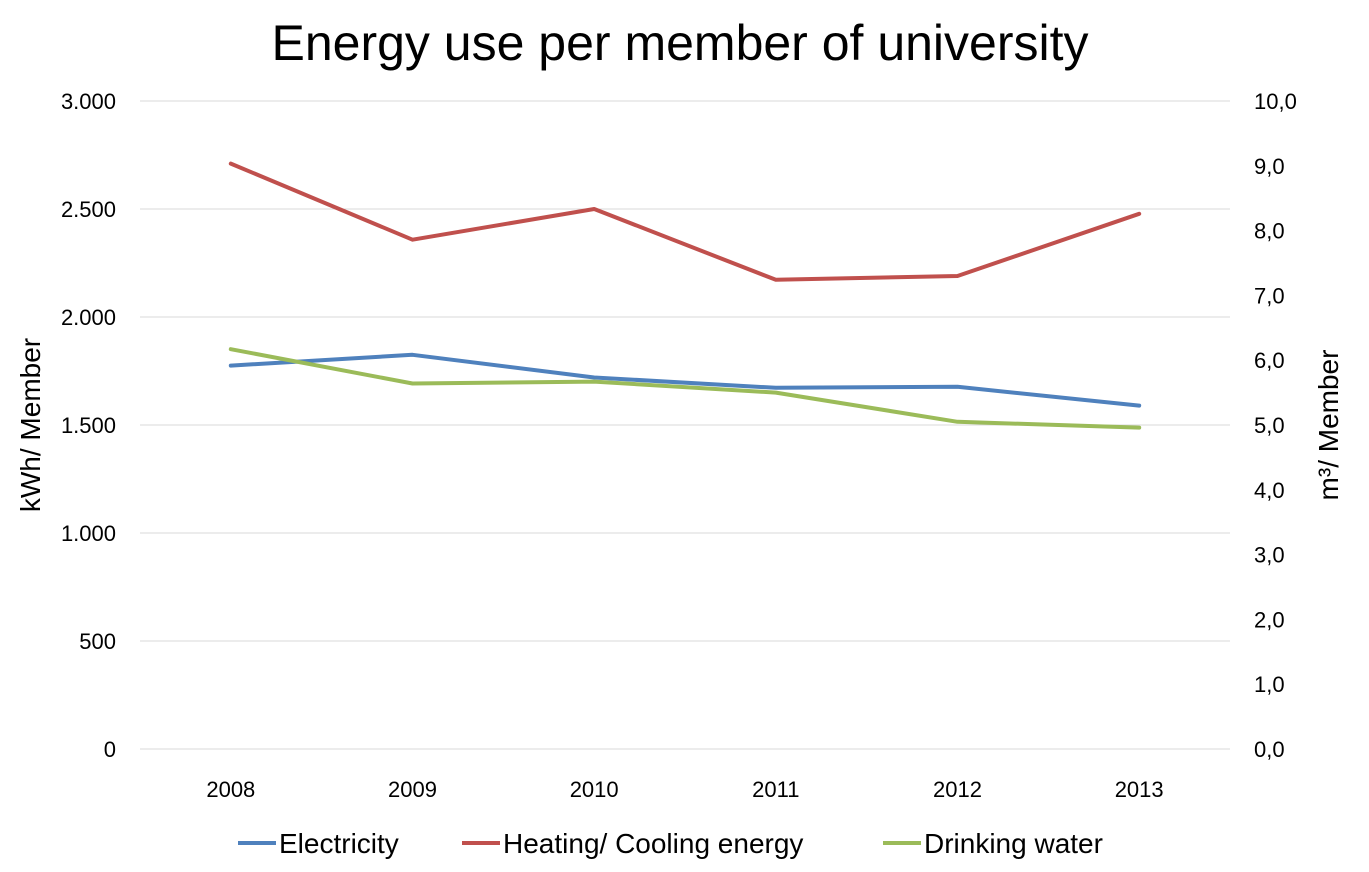  I want to click on right-tick-label: 3,0, so click(1269, 555).